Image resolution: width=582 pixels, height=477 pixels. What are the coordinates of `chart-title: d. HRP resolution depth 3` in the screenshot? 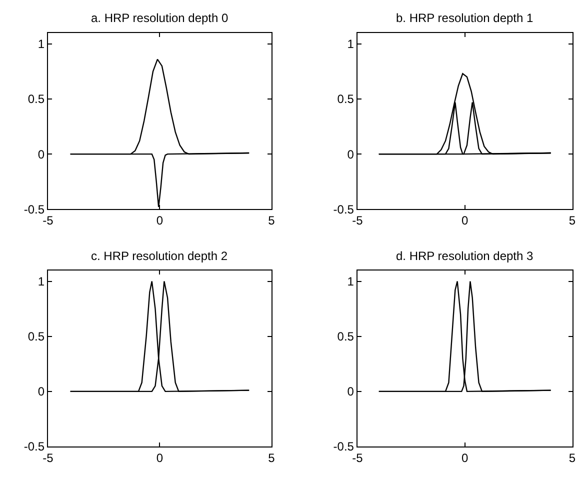 It's located at (465, 256).